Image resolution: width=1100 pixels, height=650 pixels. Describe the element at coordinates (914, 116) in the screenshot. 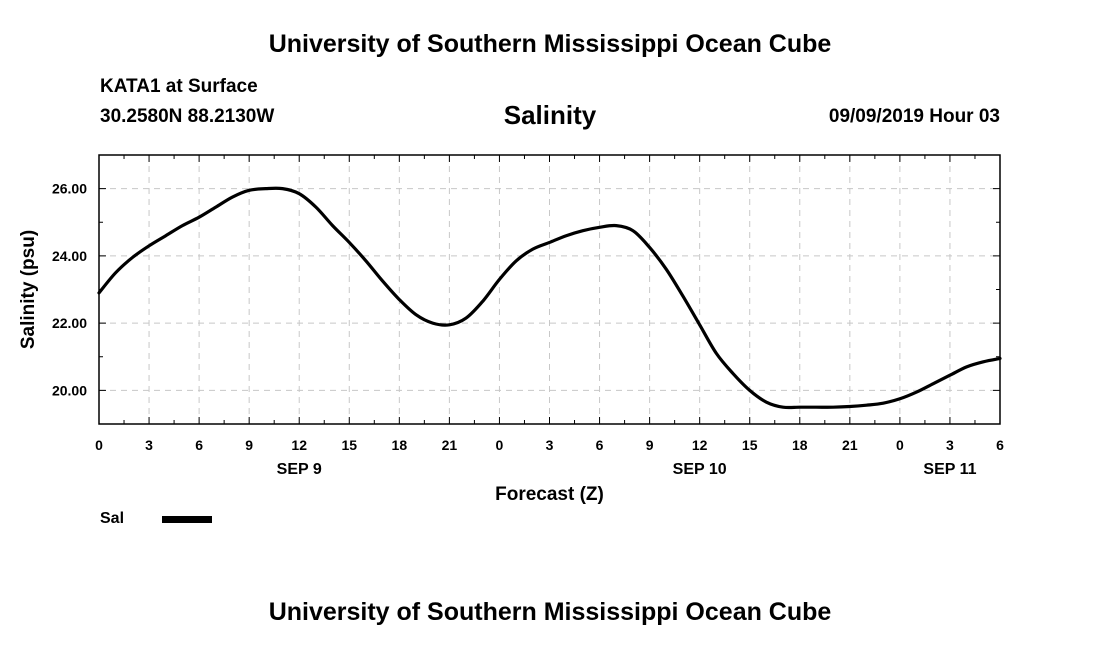

I see `forecast-datetime: 09/09/2019 Hour 03` at that location.